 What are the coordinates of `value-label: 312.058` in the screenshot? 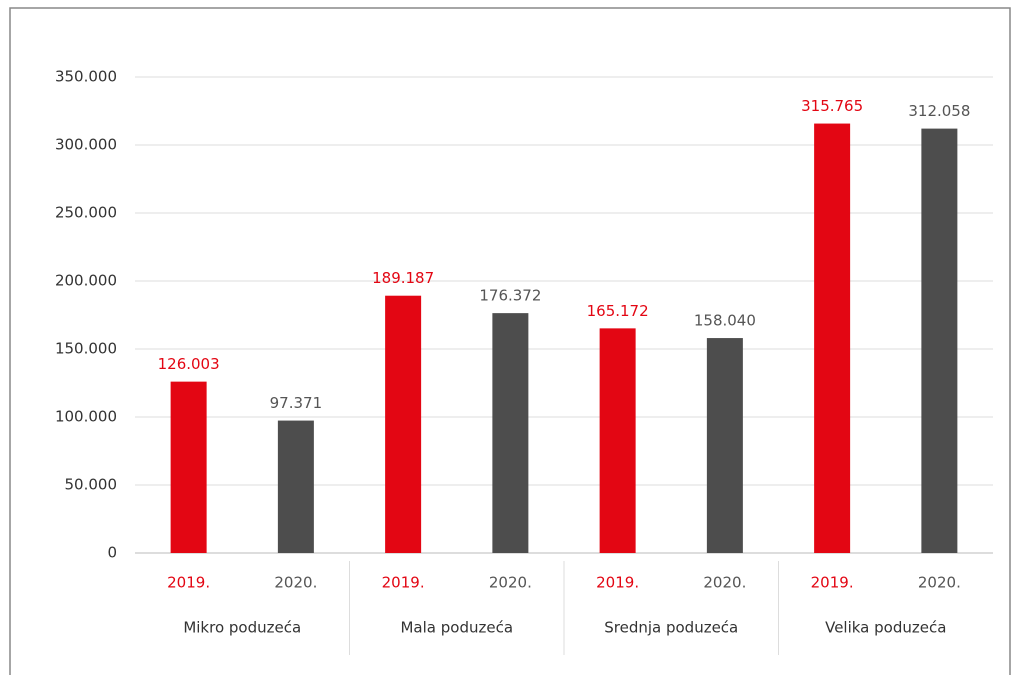 It's located at (939, 111).